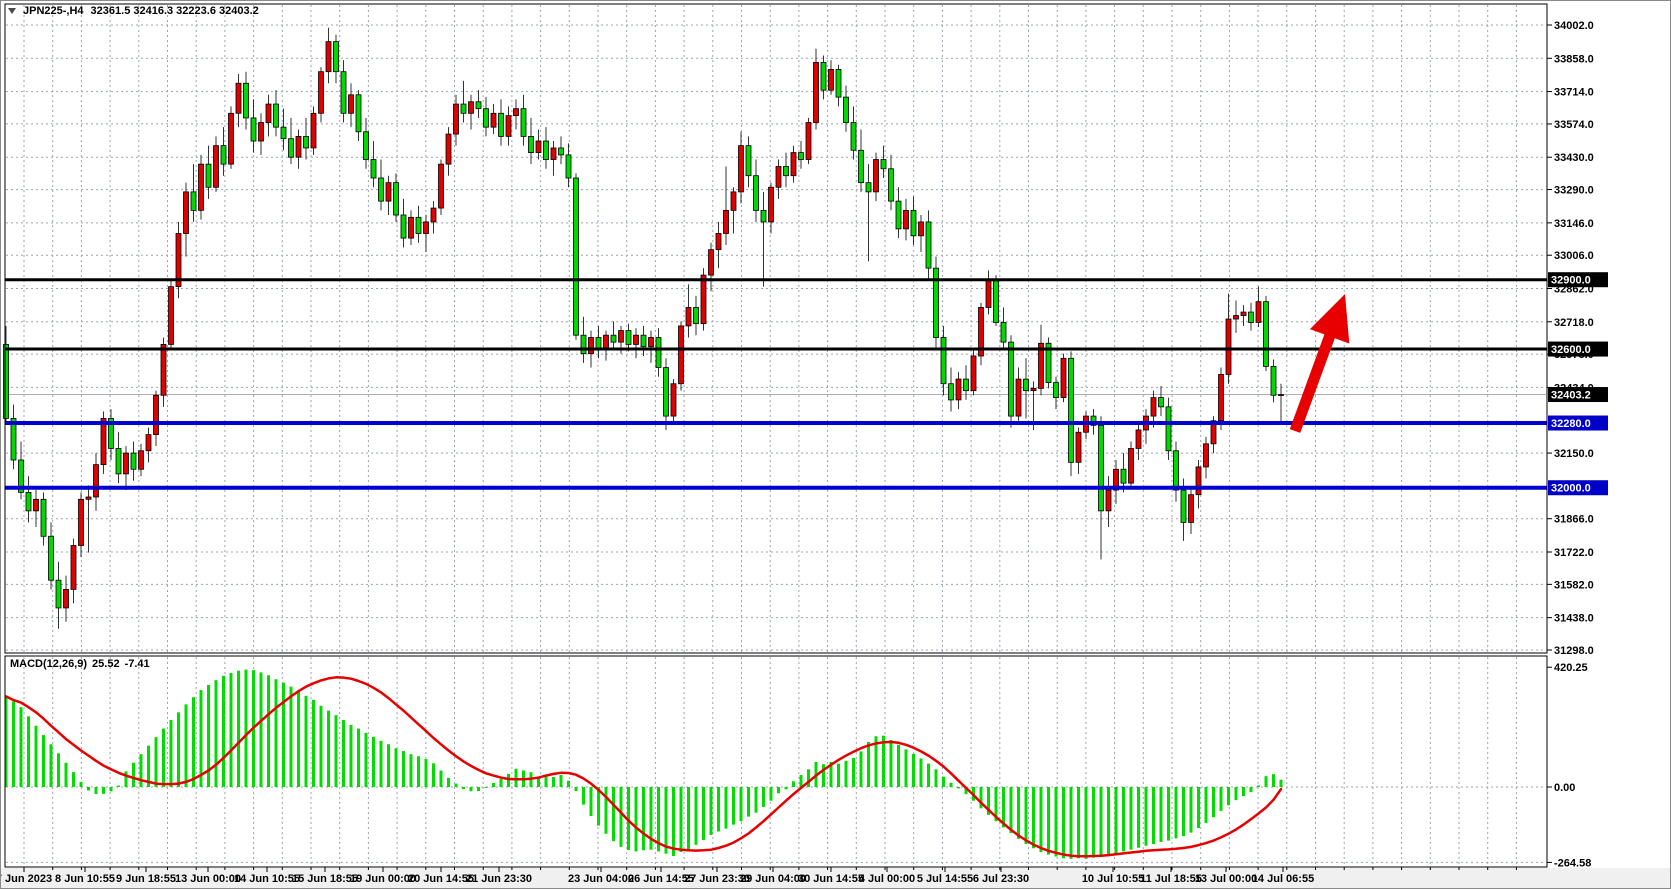 The image size is (1671, 889). What do you see at coordinates (1319, 363) in the screenshot?
I see `trend-arrow` at bounding box center [1319, 363].